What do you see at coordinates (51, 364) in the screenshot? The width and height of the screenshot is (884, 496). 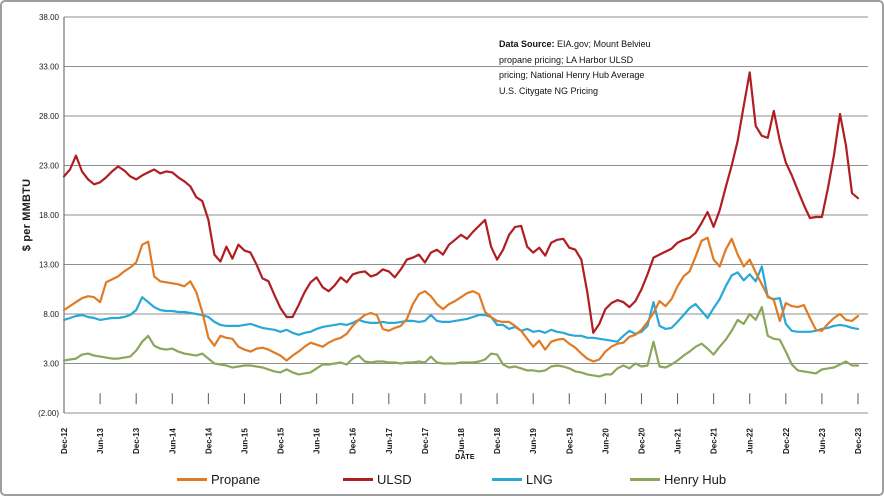 I see `y-tick-label: 3.00` at bounding box center [51, 364].